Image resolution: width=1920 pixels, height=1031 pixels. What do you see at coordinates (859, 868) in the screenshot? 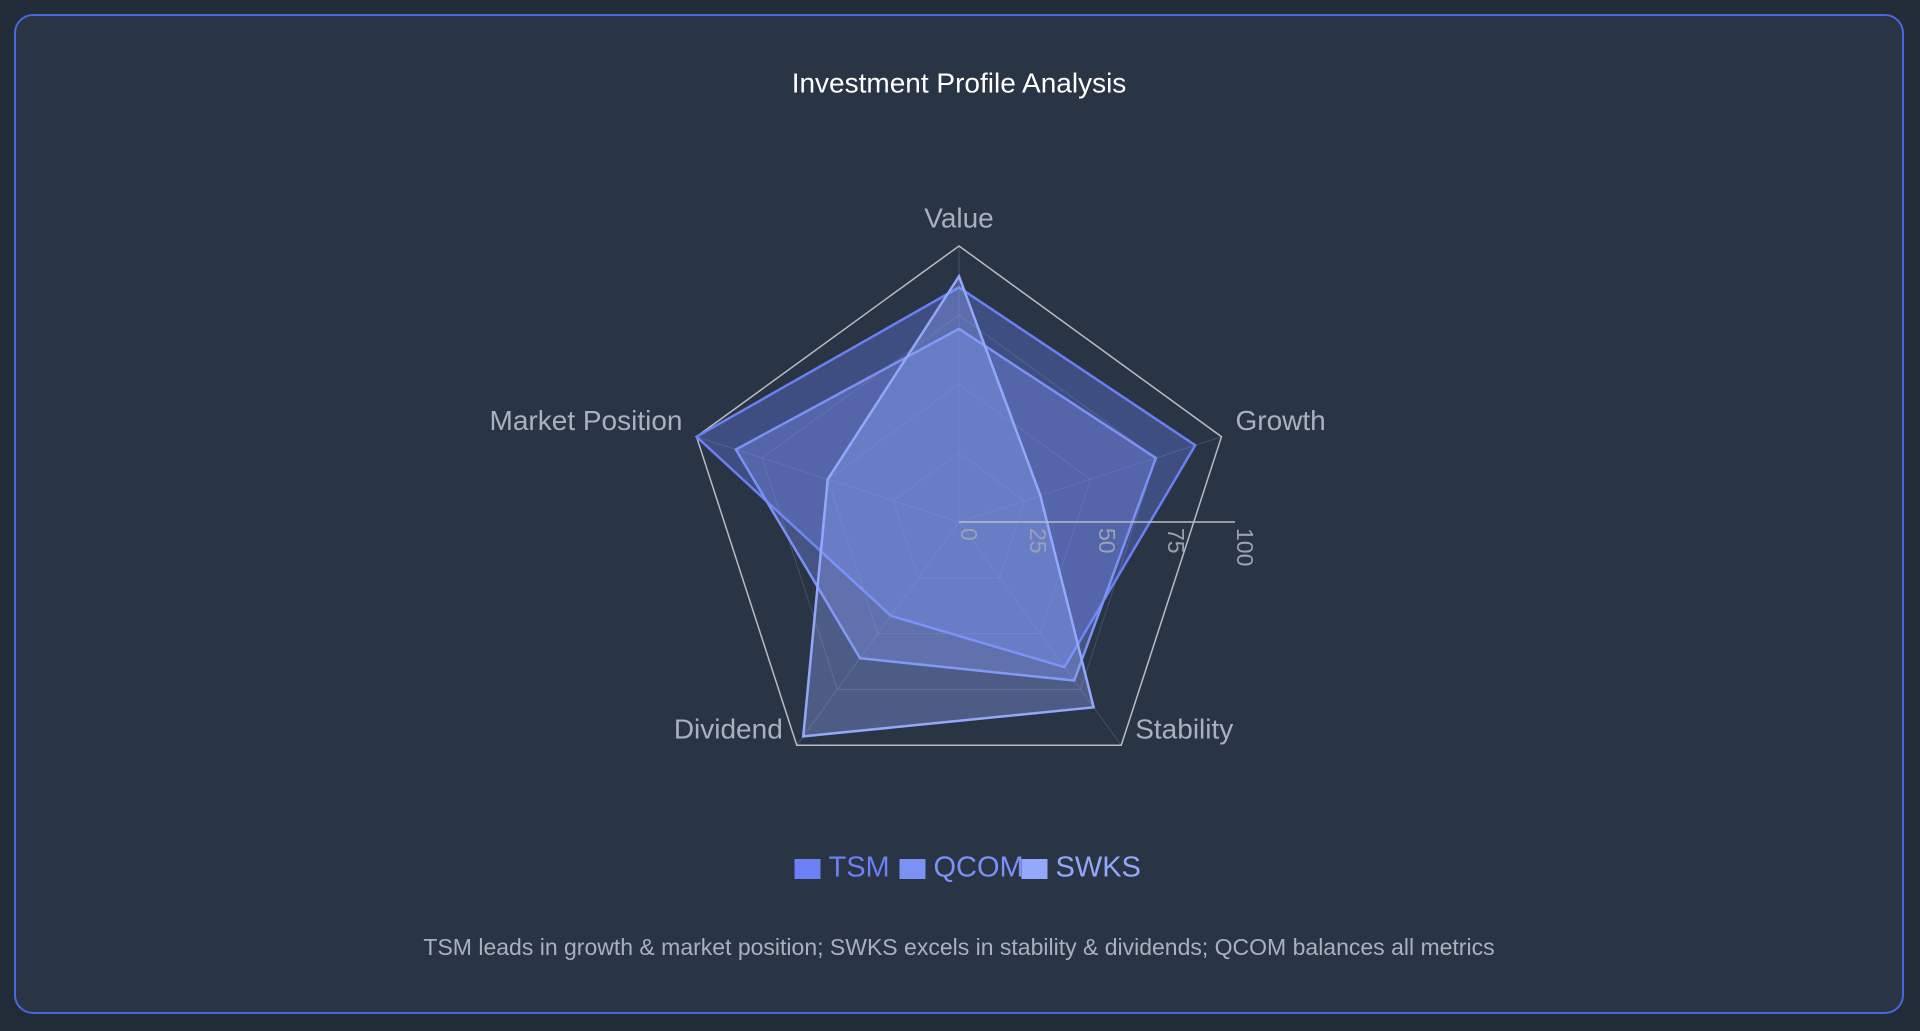
I see `legend-label: TSM` at bounding box center [859, 868].